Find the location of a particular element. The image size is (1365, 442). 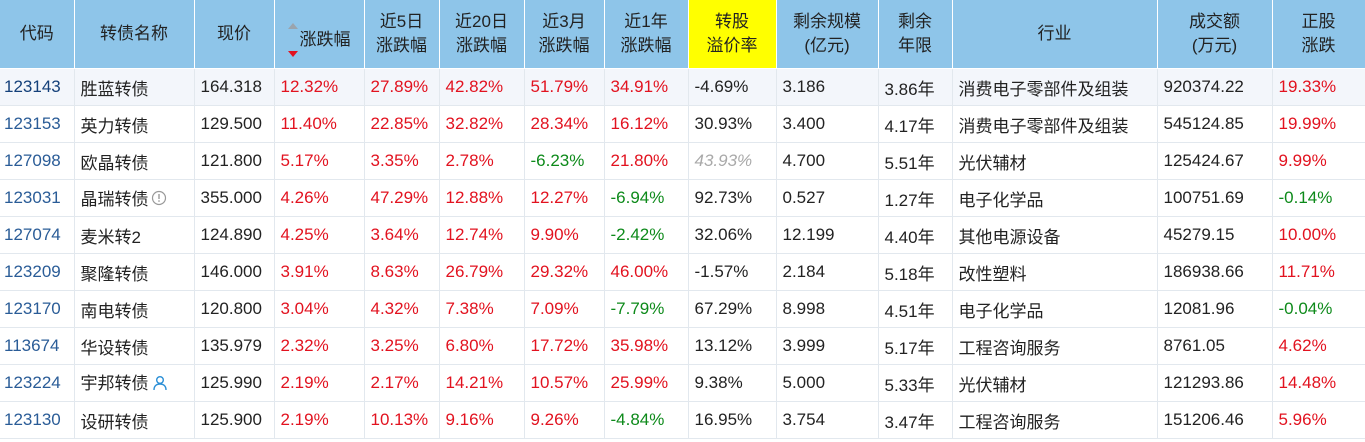

header-label: 现价 is located at coordinates (234, 33).